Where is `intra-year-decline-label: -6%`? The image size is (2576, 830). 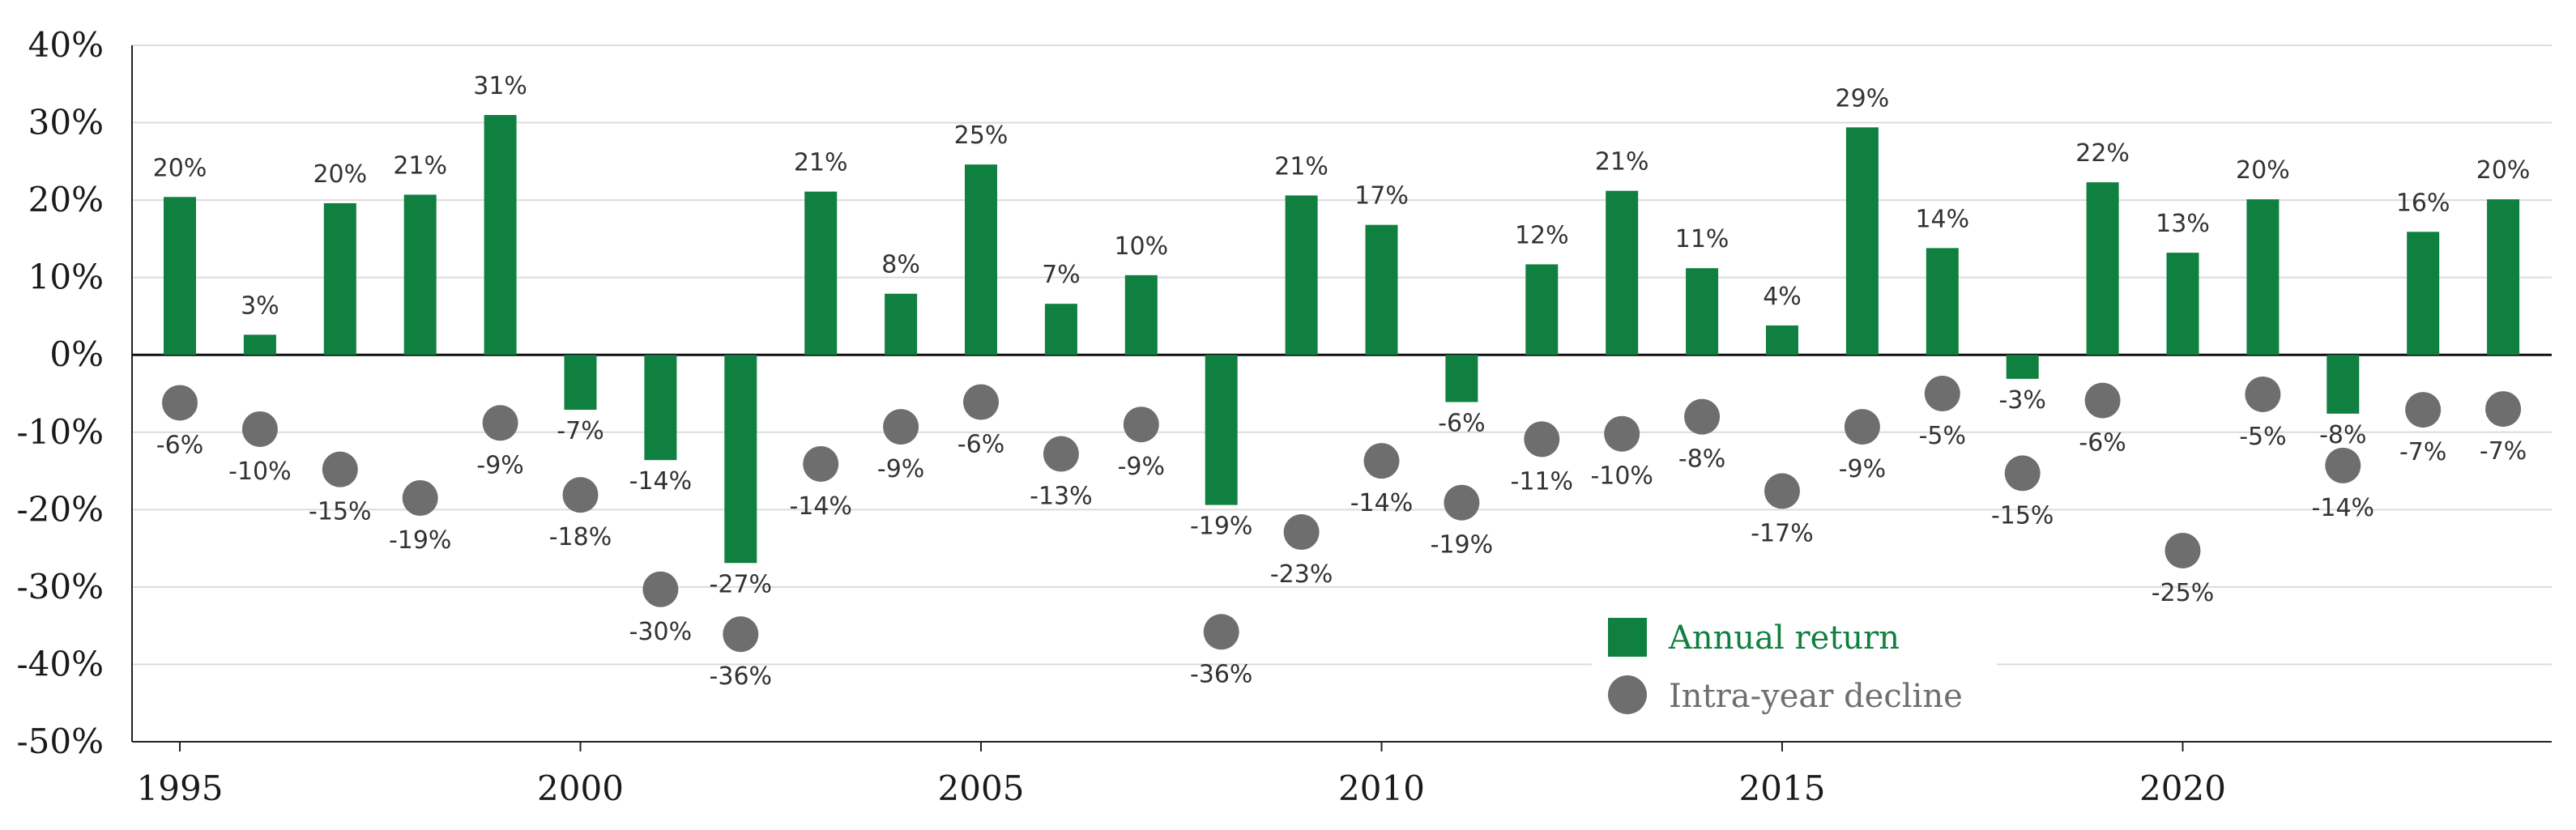
intra-year-decline-label: -6% is located at coordinates (180, 445).